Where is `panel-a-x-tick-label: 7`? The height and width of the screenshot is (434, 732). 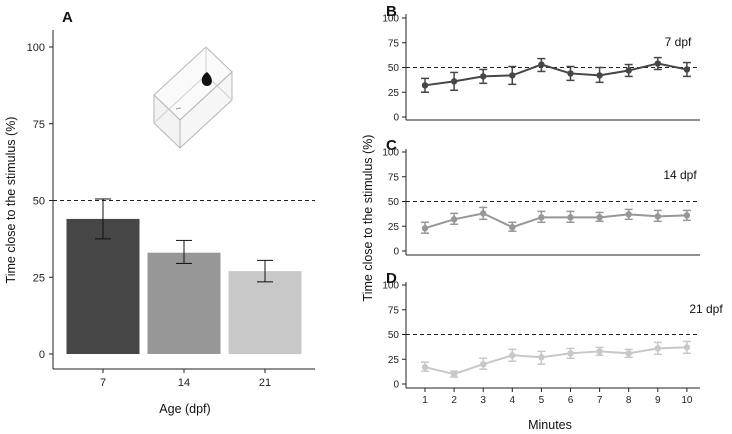
panel-a-x-tick-label: 7 is located at coordinates (103, 383).